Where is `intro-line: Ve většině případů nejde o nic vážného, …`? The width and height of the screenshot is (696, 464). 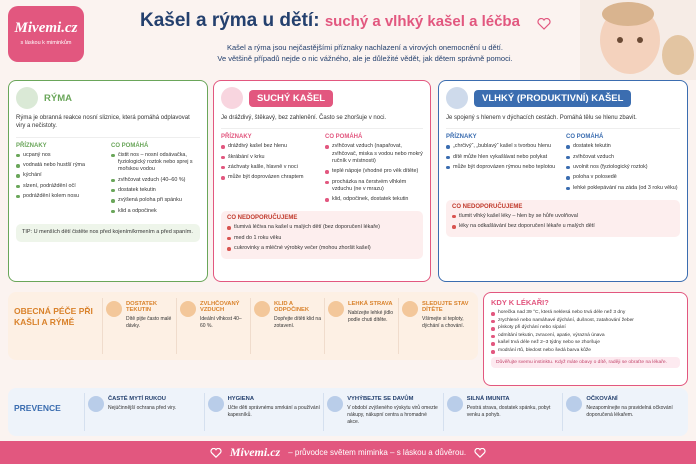 intro-line: Ve většině případů nejde o nic vážného, … is located at coordinates (365, 58).